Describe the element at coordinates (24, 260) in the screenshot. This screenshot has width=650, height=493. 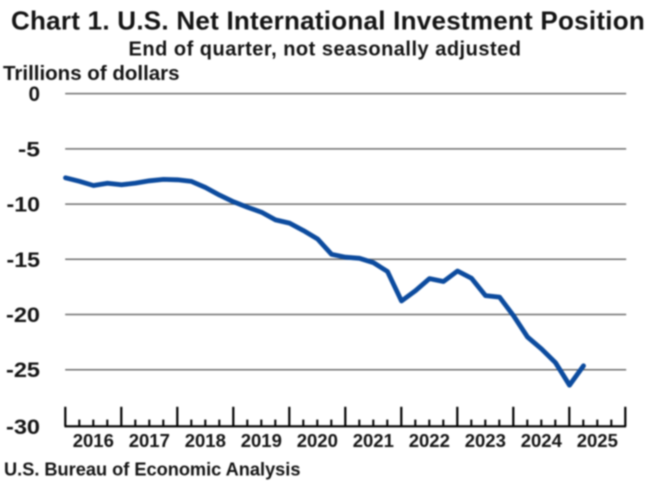
I see `svg-text: -15` at that location.